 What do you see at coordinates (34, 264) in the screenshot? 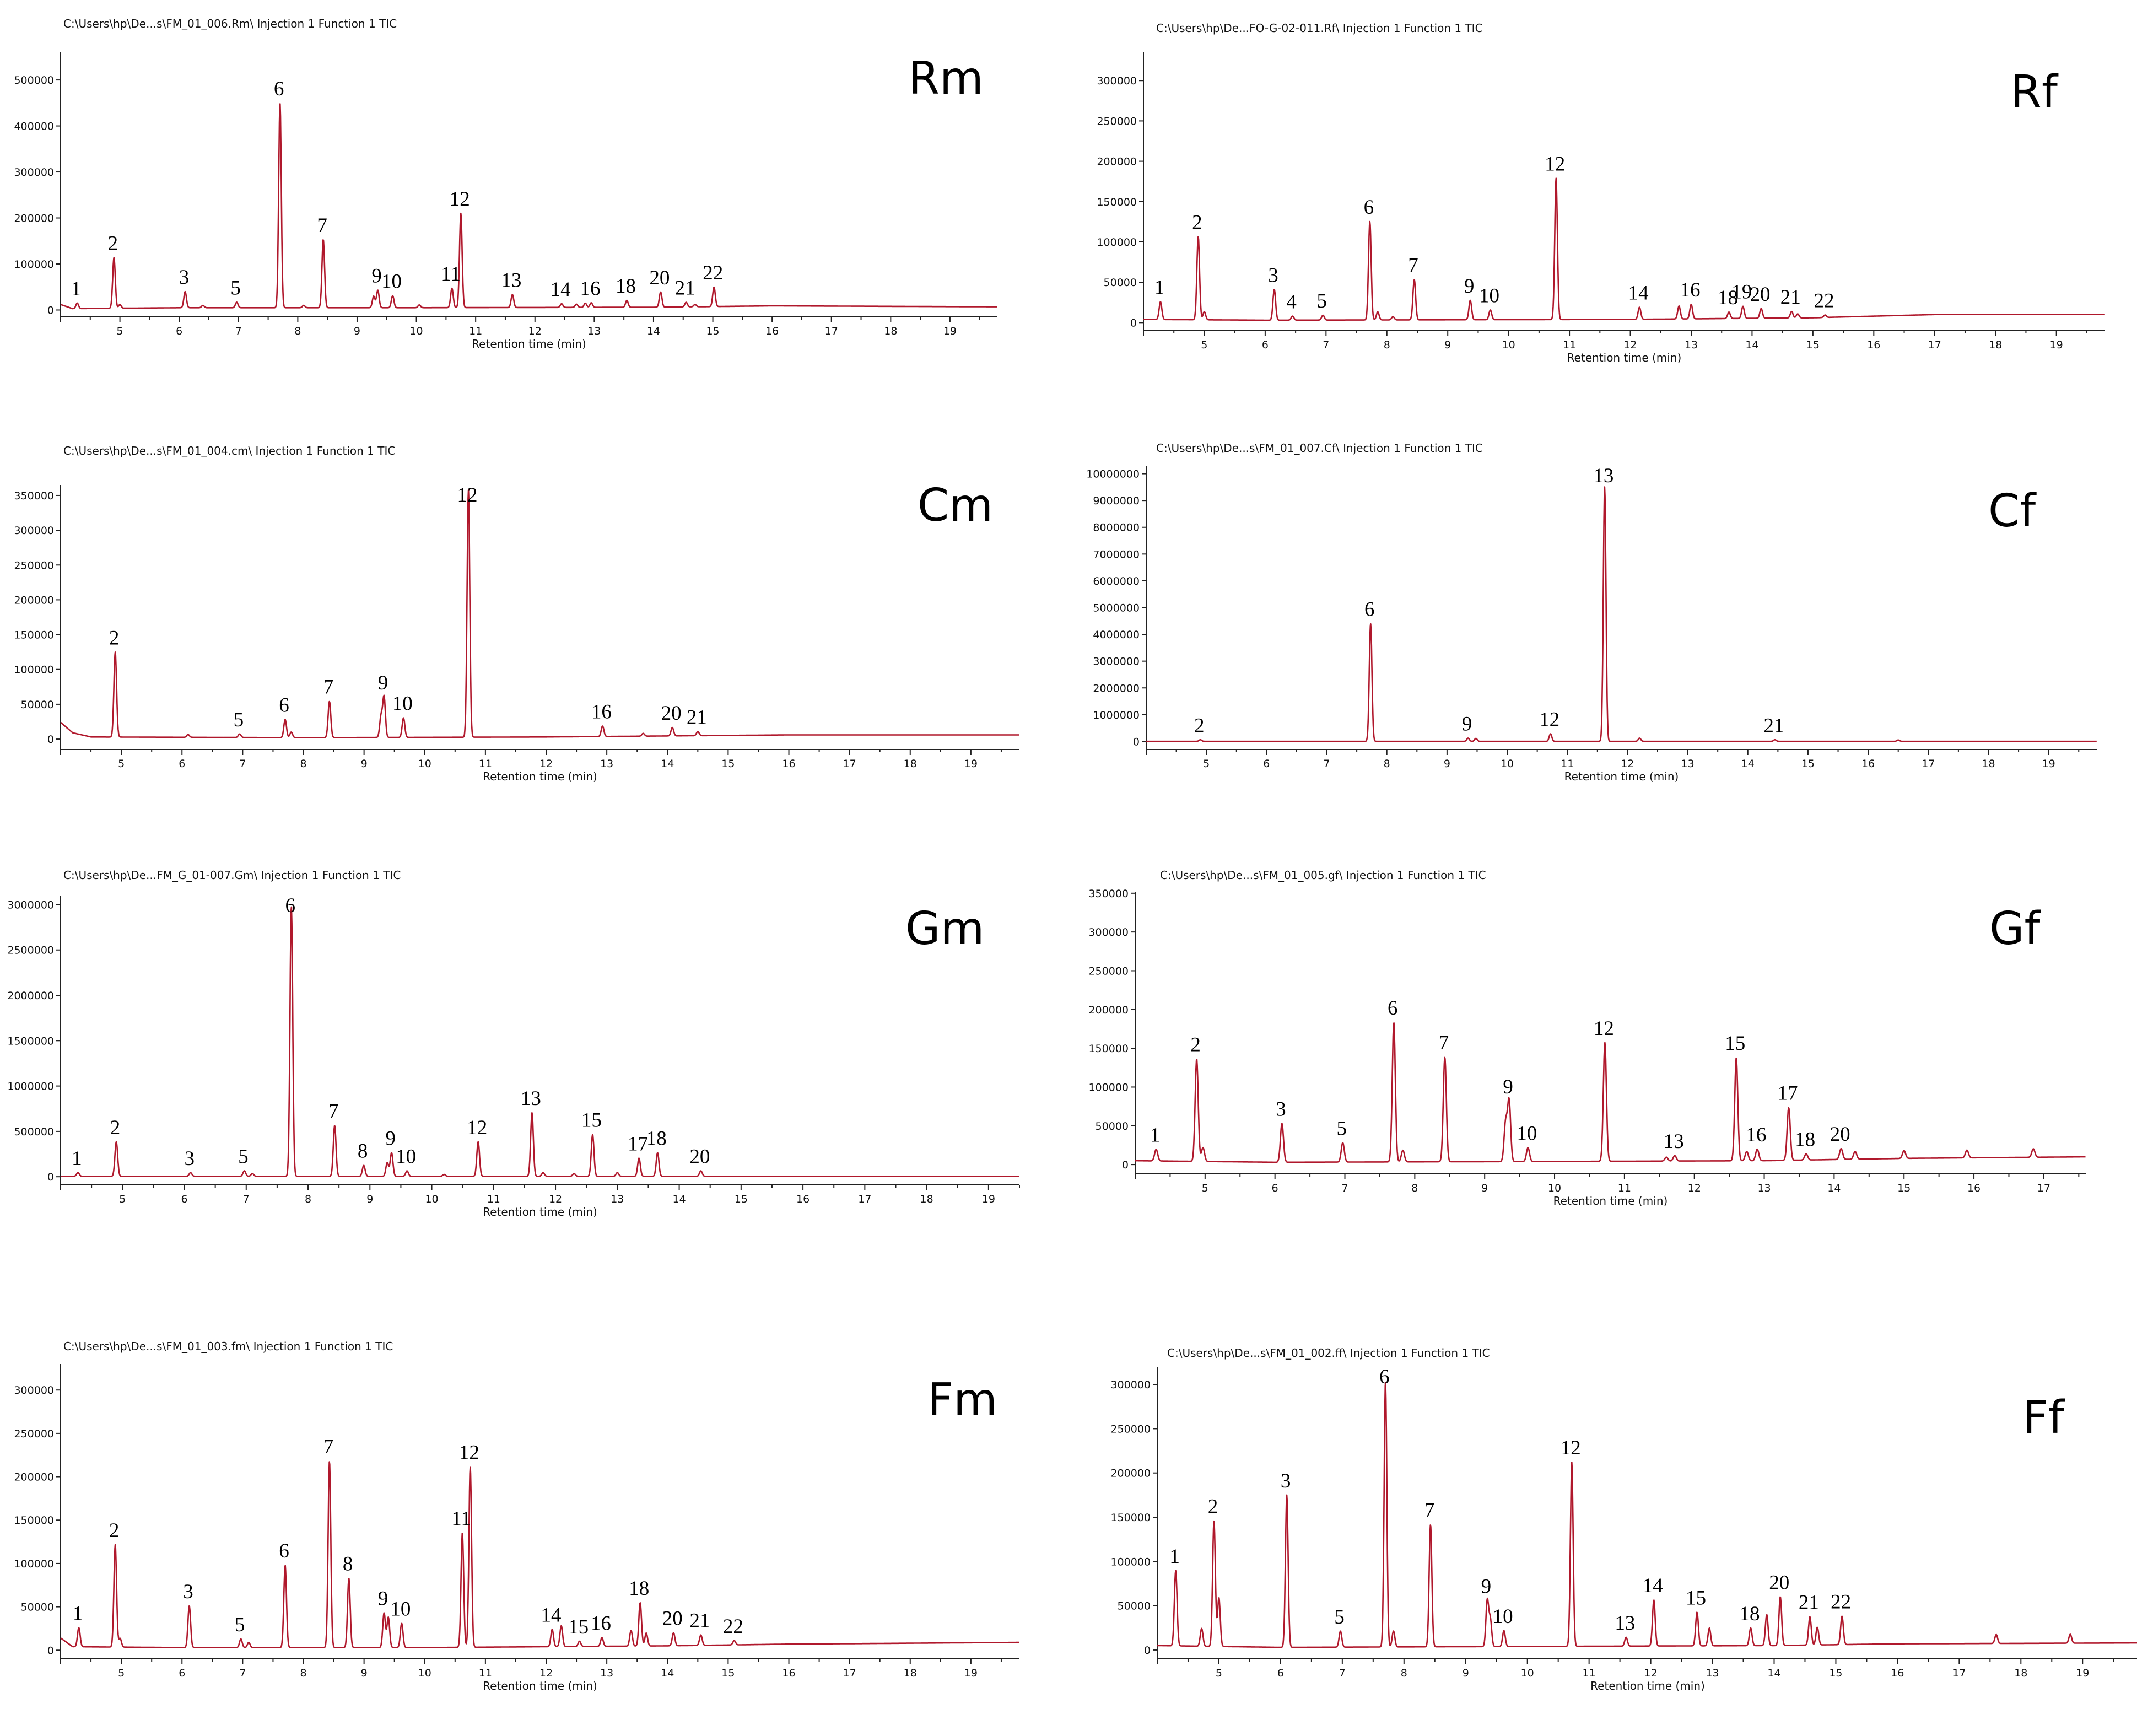
I see `y-tick-label: 100000` at bounding box center [34, 264].